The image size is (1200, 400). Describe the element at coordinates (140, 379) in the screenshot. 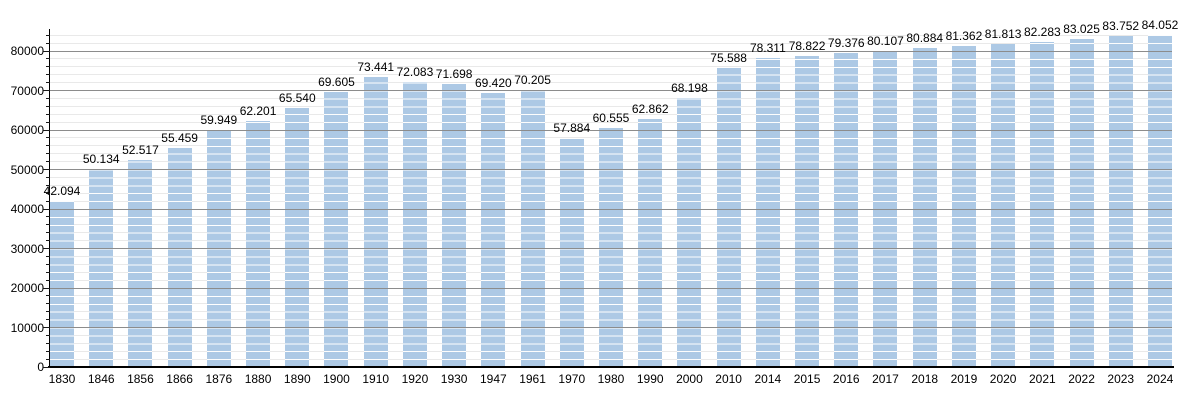

I see `x-tick-label: 1856` at that location.